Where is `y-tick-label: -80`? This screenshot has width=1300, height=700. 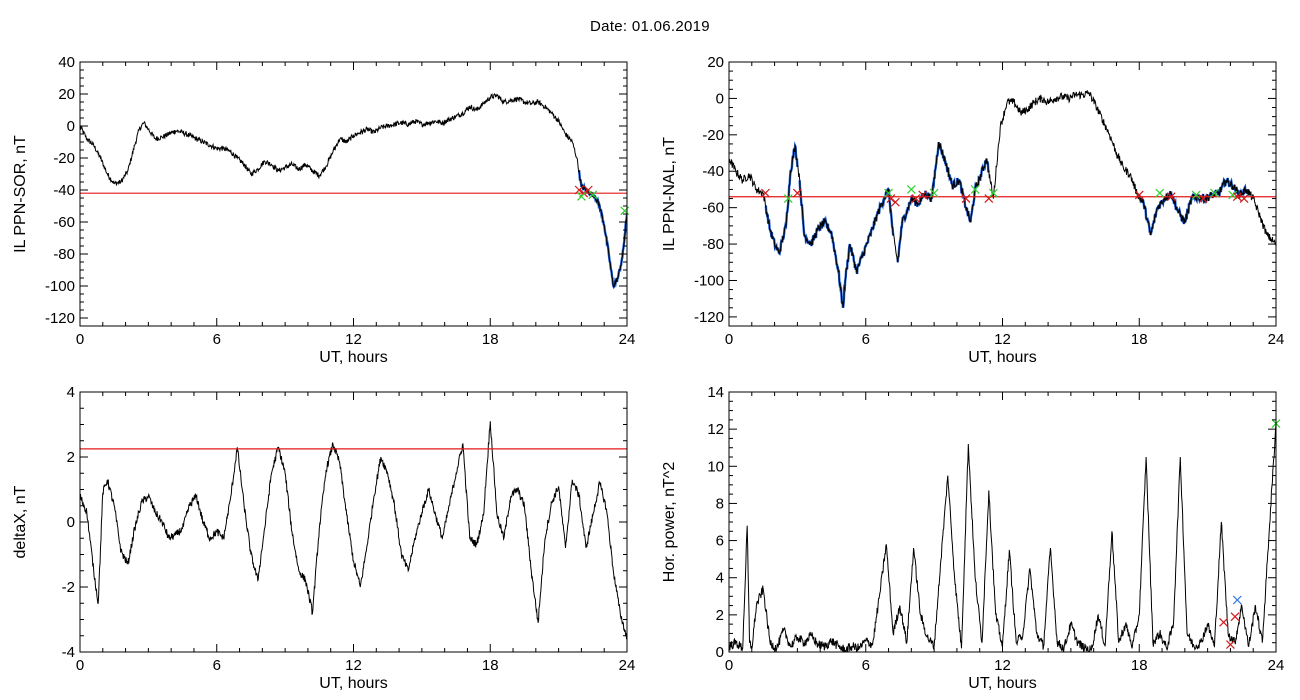
y-tick-label: -80 is located at coordinates (713, 244).